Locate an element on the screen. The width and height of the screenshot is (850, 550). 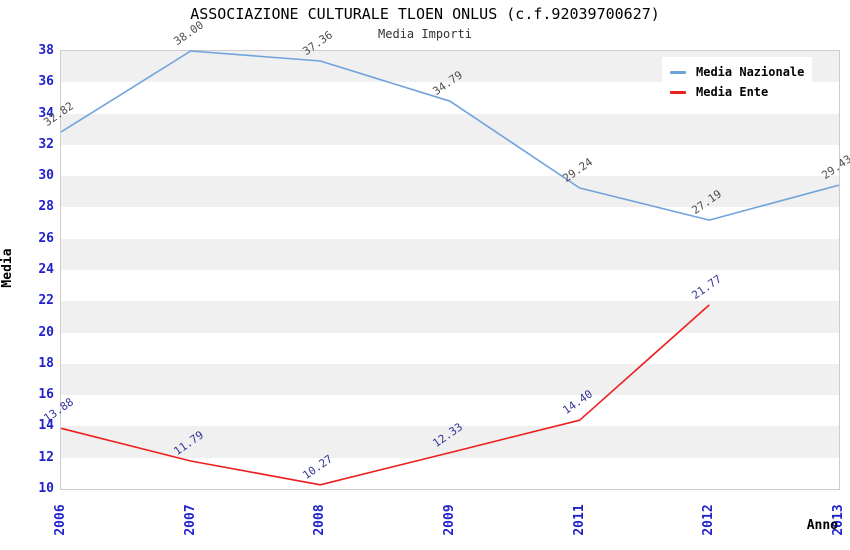
legend-item: Media Ente is located at coordinates (737, 92).